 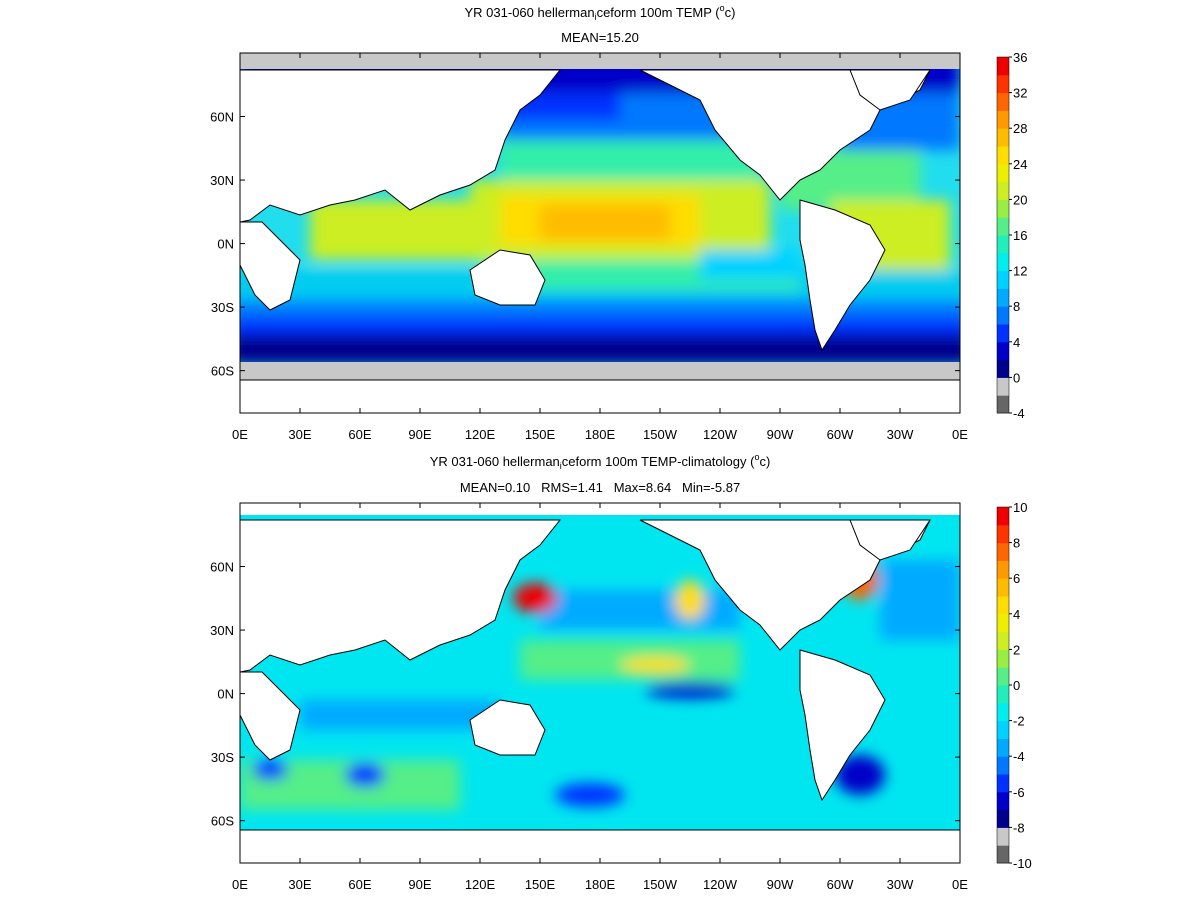 What do you see at coordinates (1019, 792) in the screenshot?
I see `colorbar-label: -6` at bounding box center [1019, 792].